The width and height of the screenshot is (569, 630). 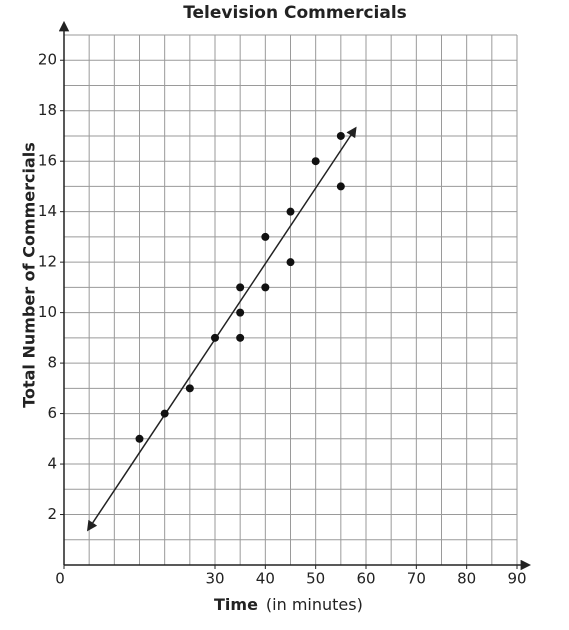 What do you see at coordinates (214, 579) in the screenshot?
I see `x-tick-label: 30` at bounding box center [214, 579].